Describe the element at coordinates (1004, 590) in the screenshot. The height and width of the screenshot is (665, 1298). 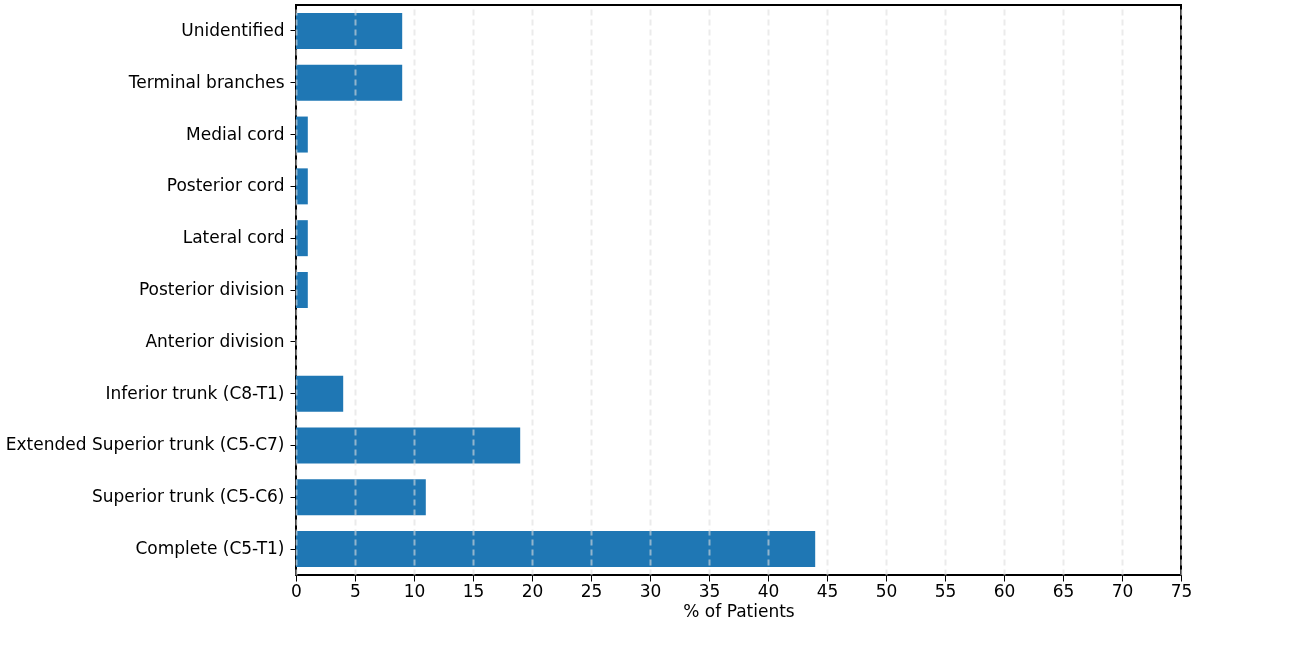
I see `x-tick-label: 60` at that location.